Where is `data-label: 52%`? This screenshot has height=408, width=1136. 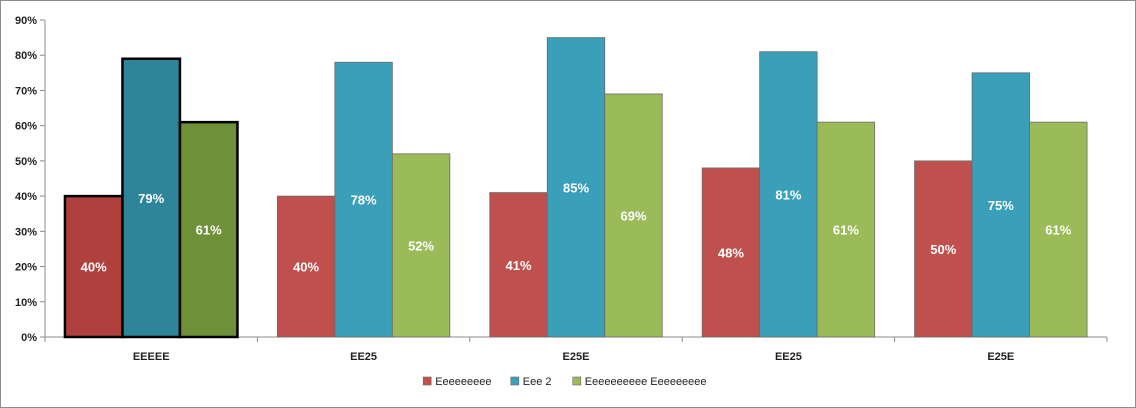 data-label: 52% is located at coordinates (421, 245).